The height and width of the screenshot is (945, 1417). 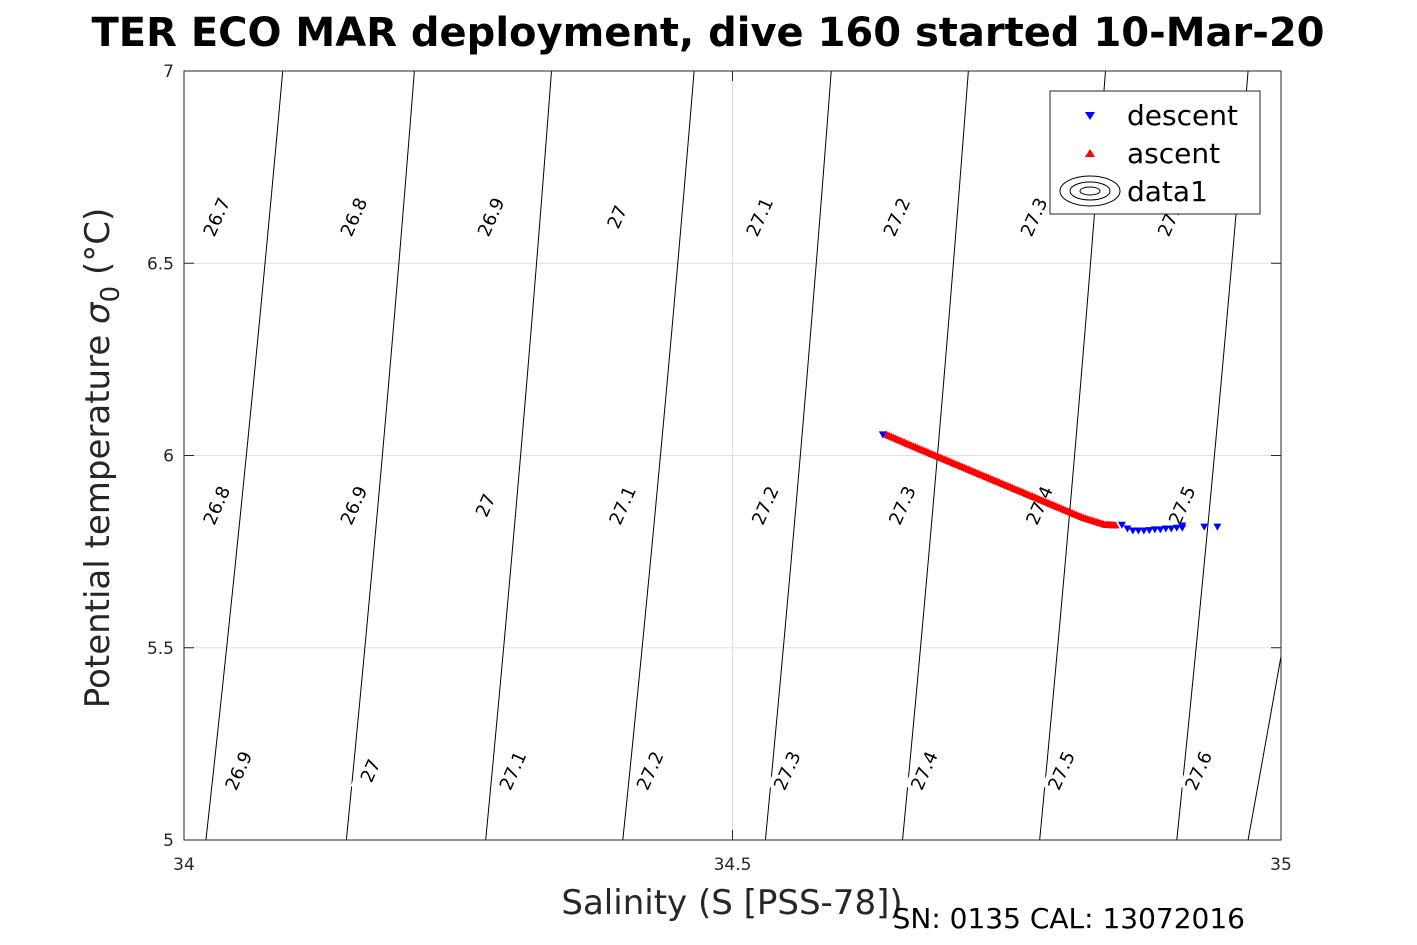 I want to click on legend-contour-icon, so click(x=1090, y=191).